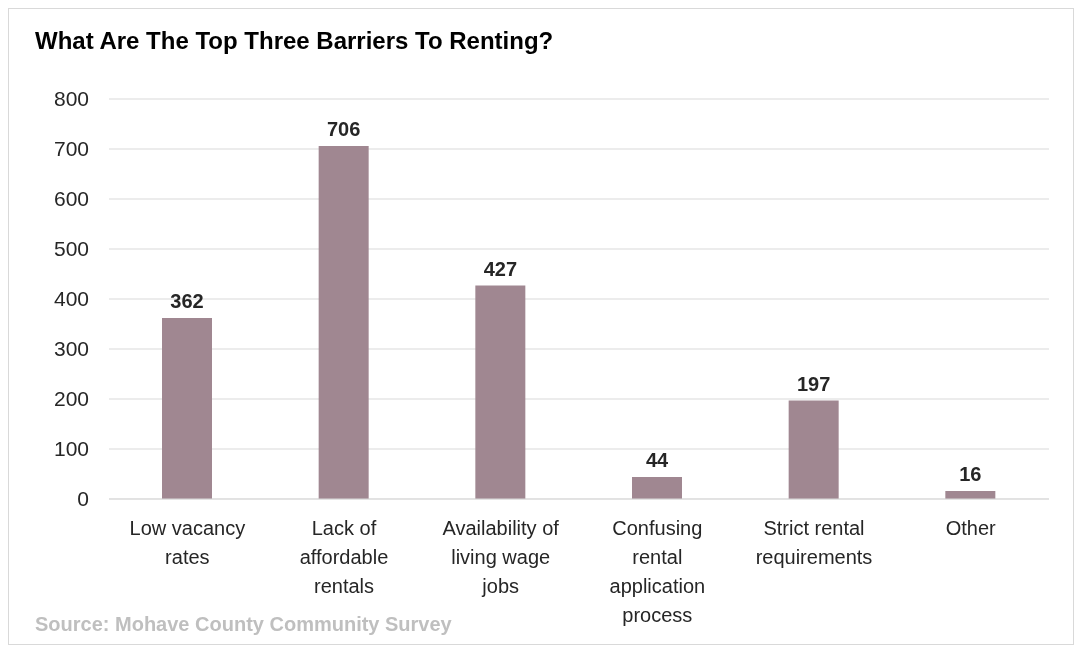 This screenshot has height=653, width=1082. Describe the element at coordinates (343, 129) in the screenshot. I see `data-label: 706` at that location.